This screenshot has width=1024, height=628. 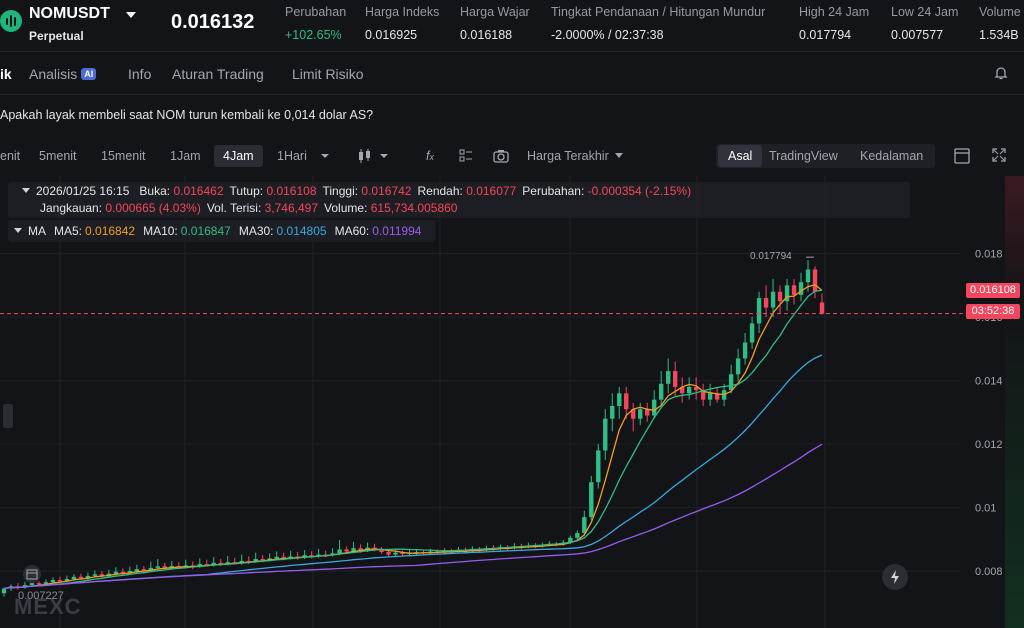 What do you see at coordinates (771, 256) in the screenshot?
I see `high-price-marker: 0.017794` at bounding box center [771, 256].